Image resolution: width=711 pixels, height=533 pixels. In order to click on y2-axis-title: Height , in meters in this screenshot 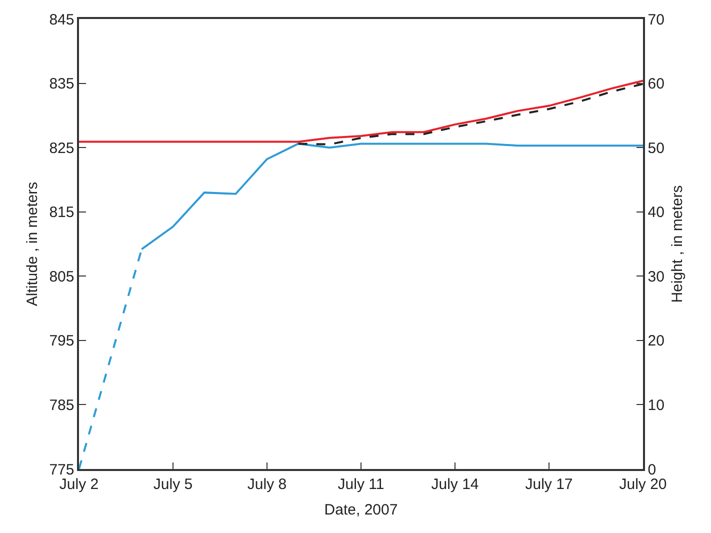, I will do `click(677, 244)`.